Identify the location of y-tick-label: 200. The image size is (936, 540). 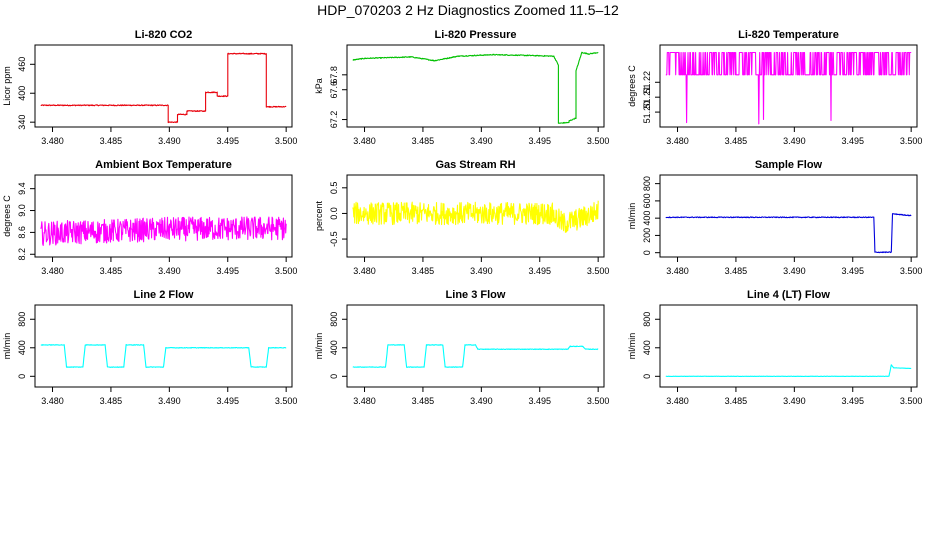
(647, 235).